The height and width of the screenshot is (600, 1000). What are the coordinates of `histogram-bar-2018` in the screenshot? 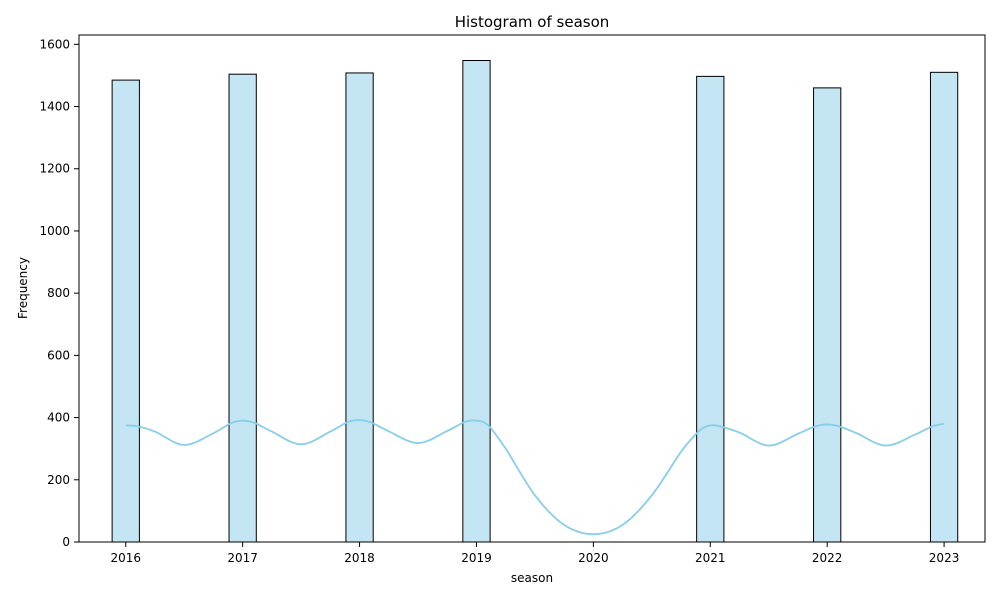 It's located at (359, 307).